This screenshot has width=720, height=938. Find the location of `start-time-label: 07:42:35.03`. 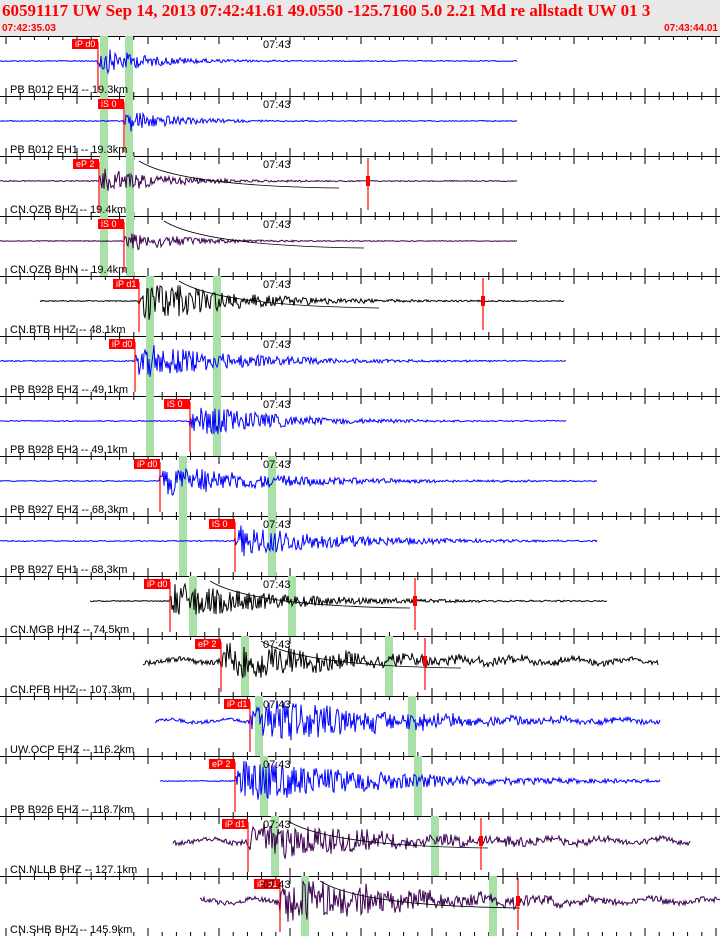

start-time-label: 07:42:35.03 is located at coordinates (29, 28).